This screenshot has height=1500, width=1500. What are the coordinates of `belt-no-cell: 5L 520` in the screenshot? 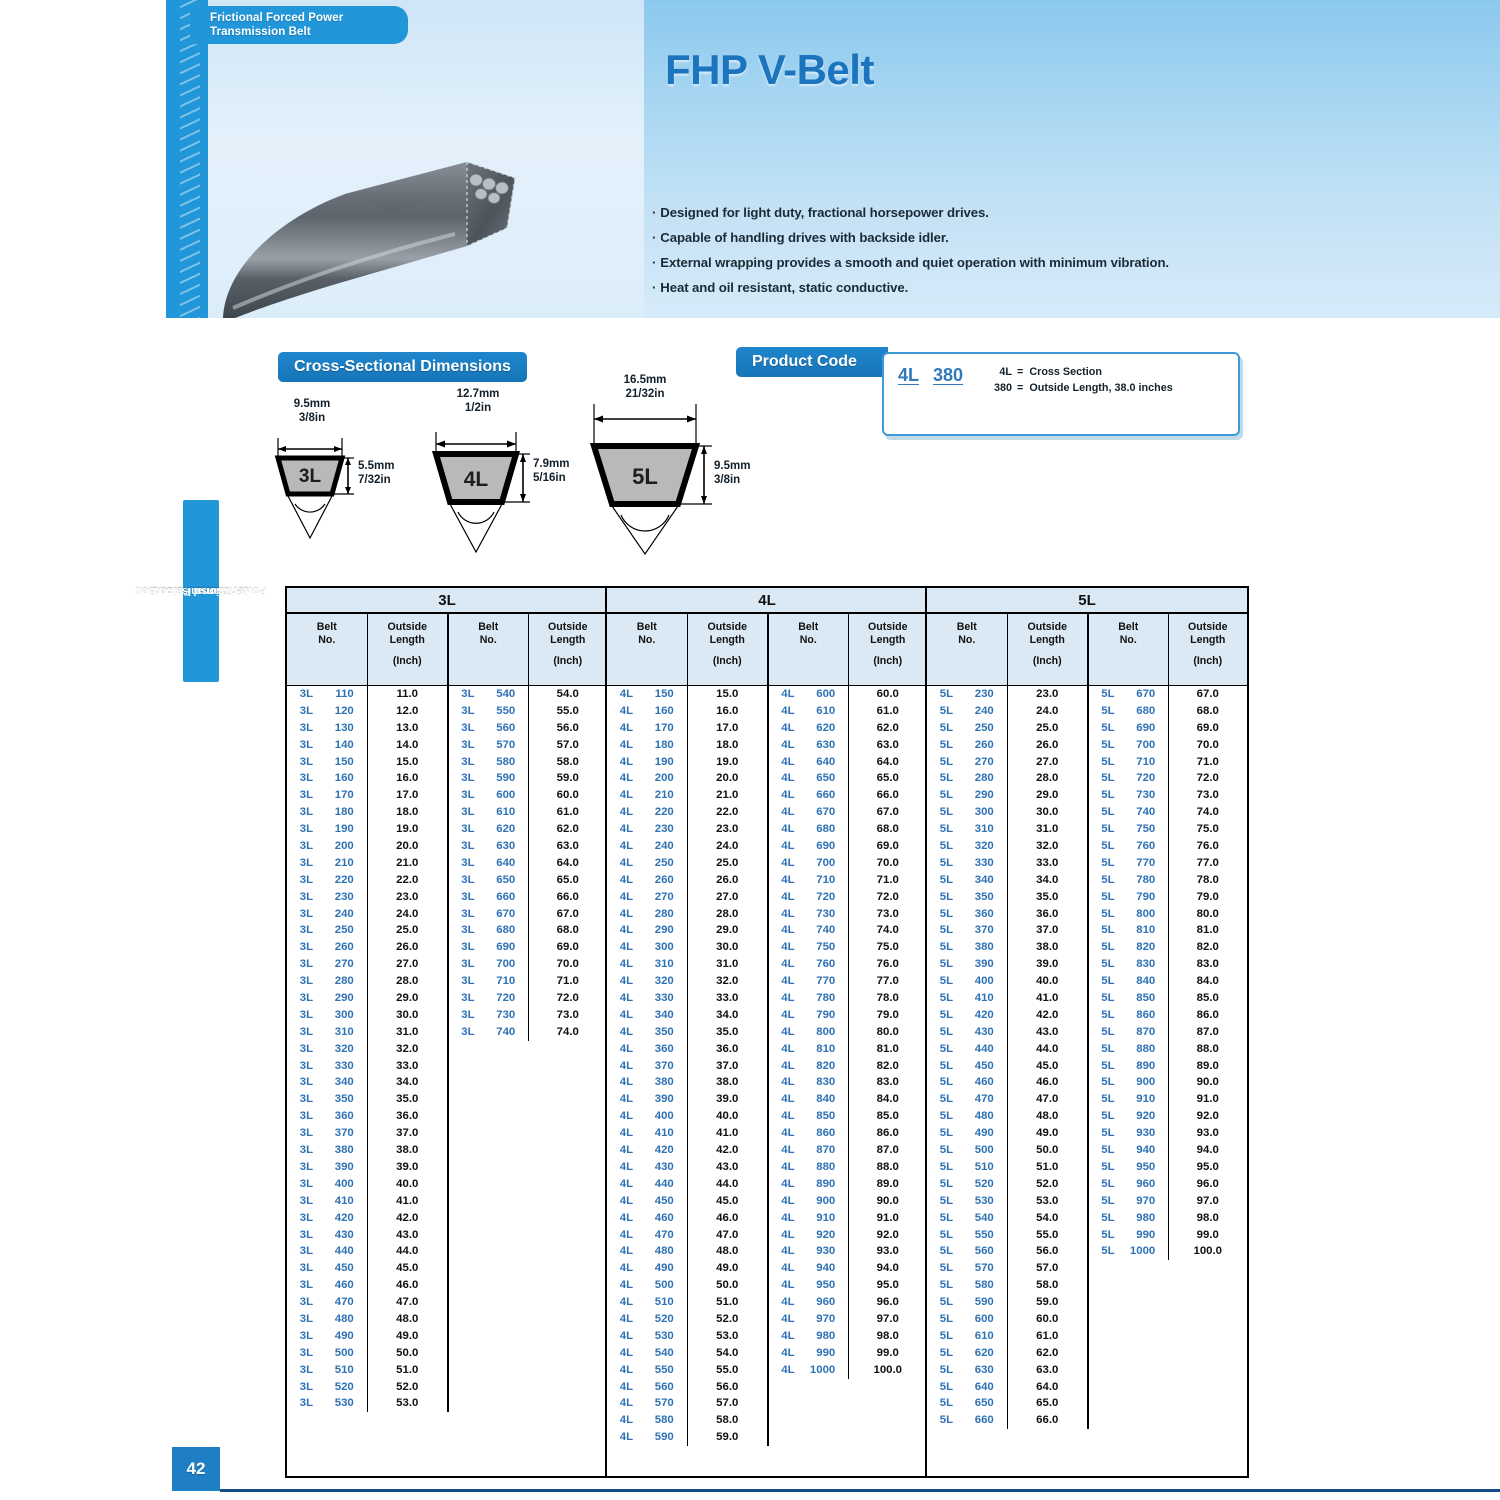 It's located at (966, 1183).